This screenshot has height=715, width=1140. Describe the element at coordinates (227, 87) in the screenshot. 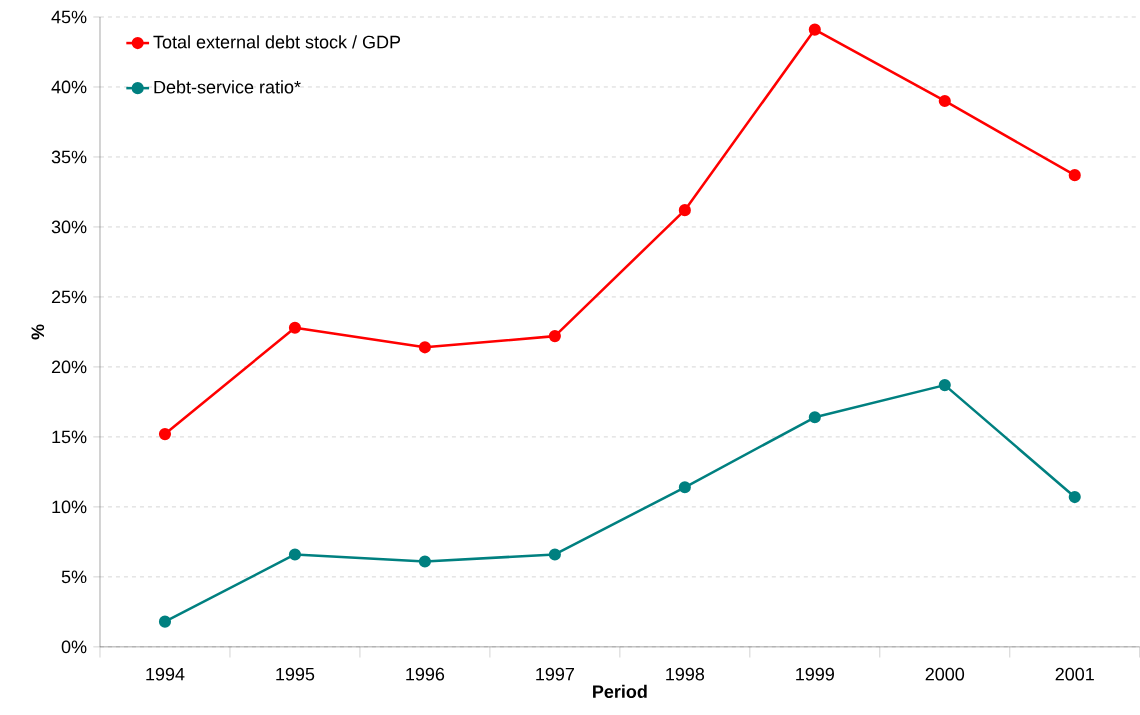

I see `legend-label: Debt-service ratio*` at that location.